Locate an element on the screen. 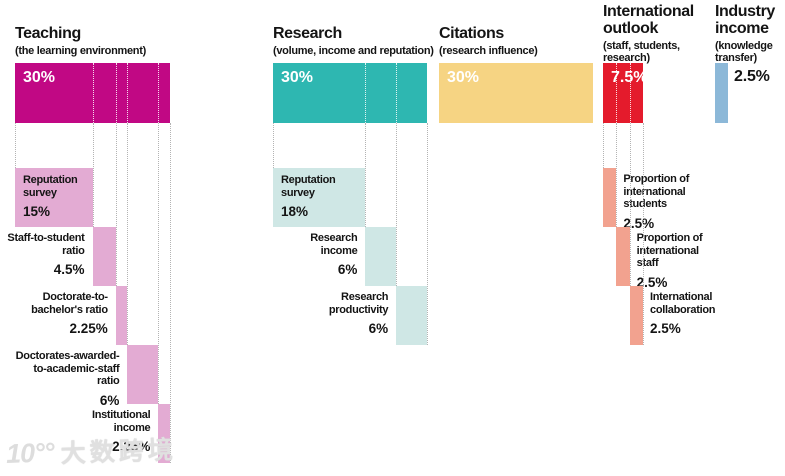 Image resolution: width=785 pixels, height=476 pixels. pillar-weight-bar is located at coordinates (721, 93).